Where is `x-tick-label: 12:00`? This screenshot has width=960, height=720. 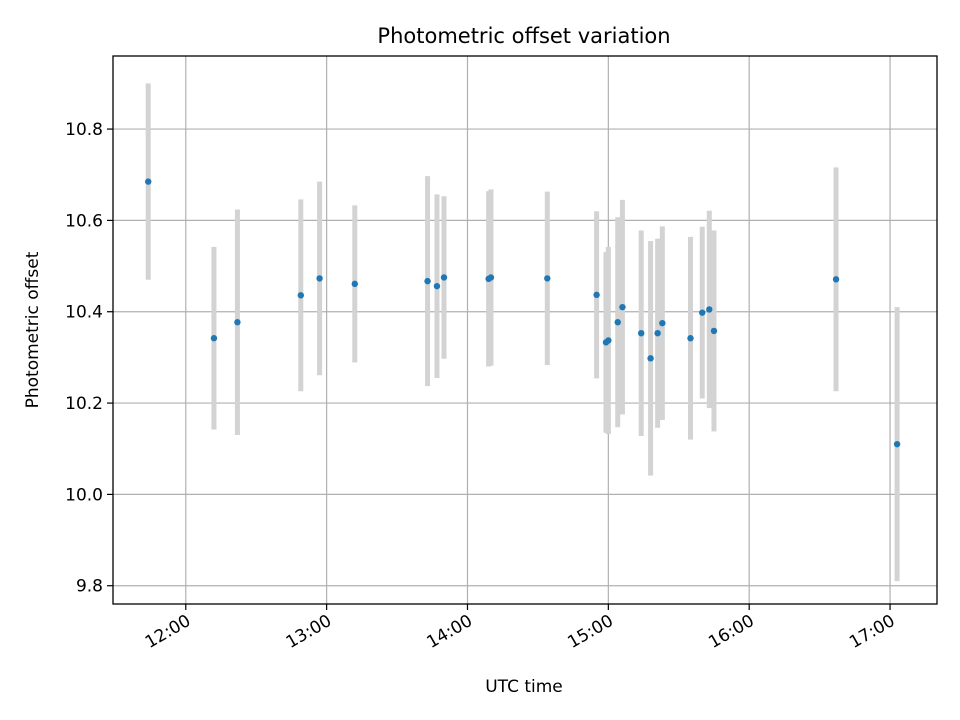 x-tick-label: 12:00 is located at coordinates (168, 632).